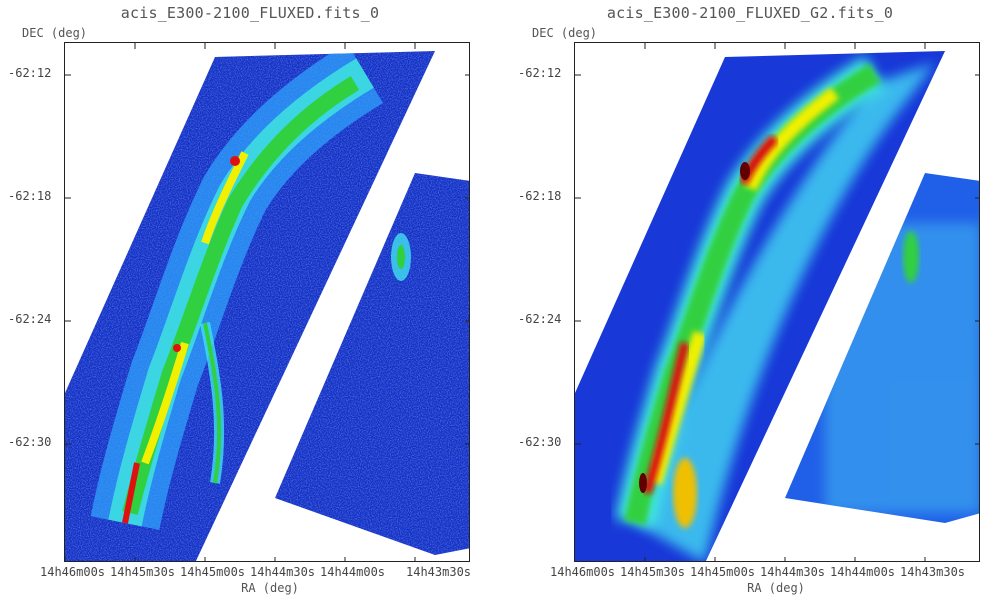 This screenshot has height=603, width=1000. I want to click on panel-title: acis_E300-2100_FLUXED_G2.fits_0, so click(750, 13).